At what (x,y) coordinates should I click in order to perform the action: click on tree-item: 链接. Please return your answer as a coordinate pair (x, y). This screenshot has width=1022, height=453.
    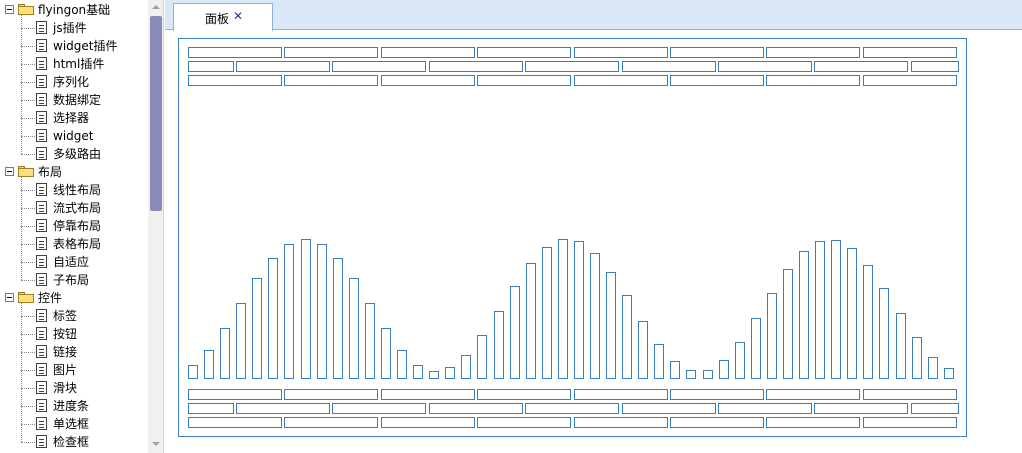
    Looking at the image, I should click on (74, 352).